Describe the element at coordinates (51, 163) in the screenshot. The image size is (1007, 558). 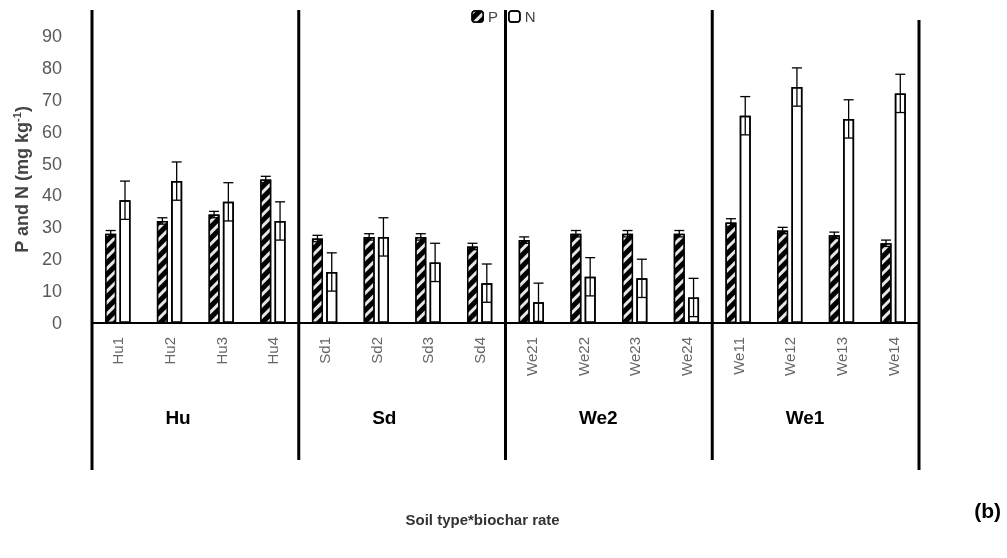
I see `y-tick-label: 50` at that location.